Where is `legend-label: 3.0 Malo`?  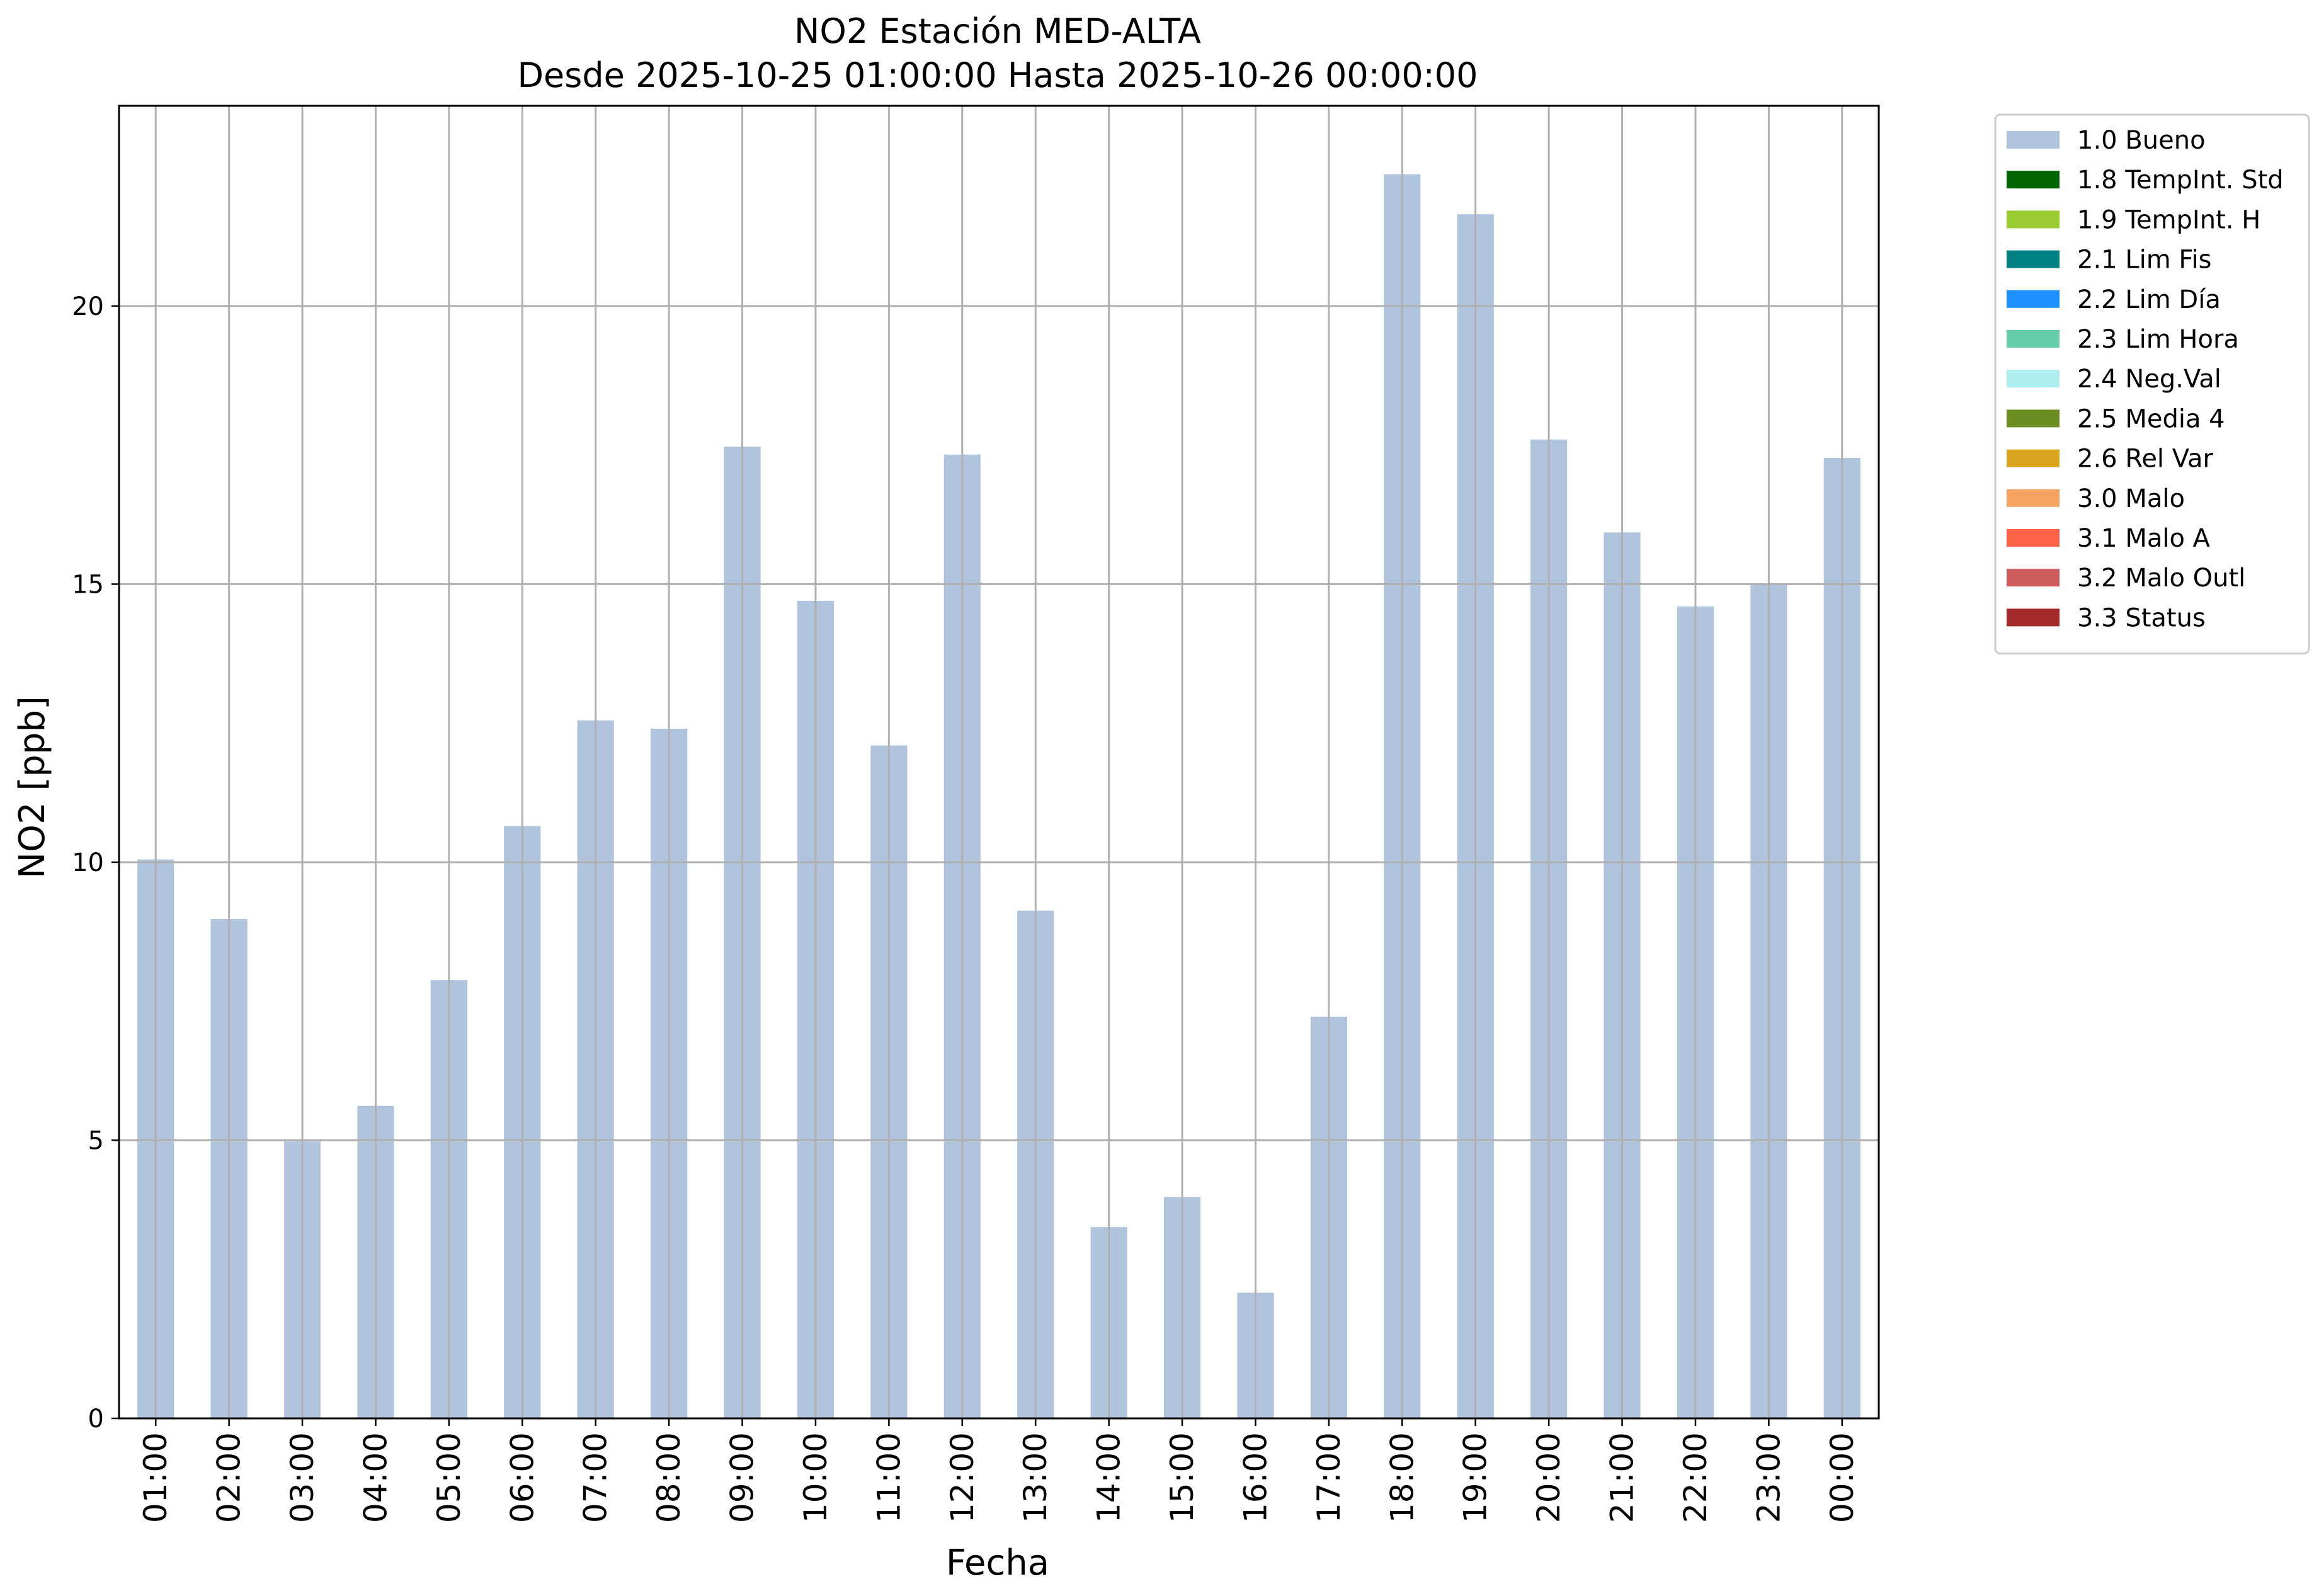 legend-label: 3.0 Malo is located at coordinates (2131, 498).